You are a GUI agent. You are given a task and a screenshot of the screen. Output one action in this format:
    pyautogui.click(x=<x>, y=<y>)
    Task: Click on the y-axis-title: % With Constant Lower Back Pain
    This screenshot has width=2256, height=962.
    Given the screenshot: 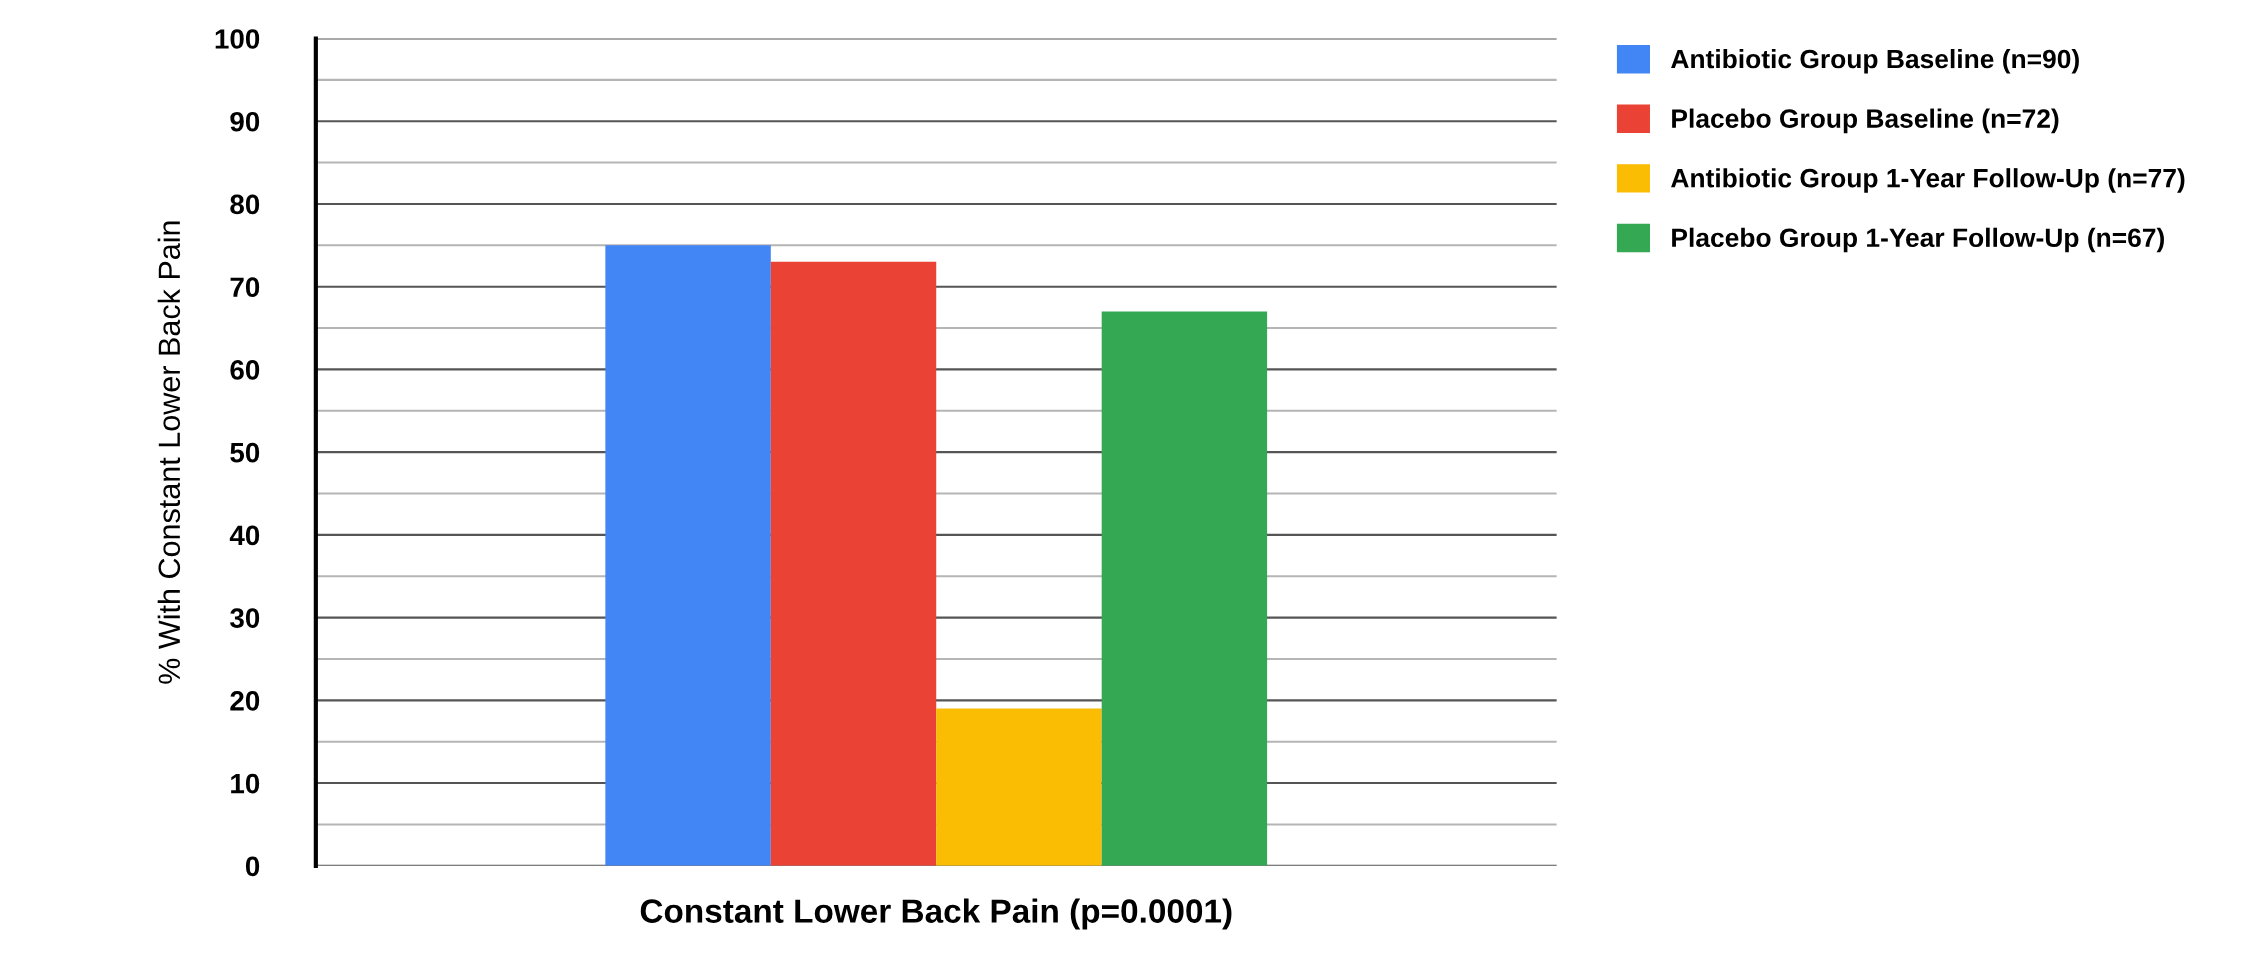 What is the action you would take?
    pyautogui.click(x=169, y=452)
    